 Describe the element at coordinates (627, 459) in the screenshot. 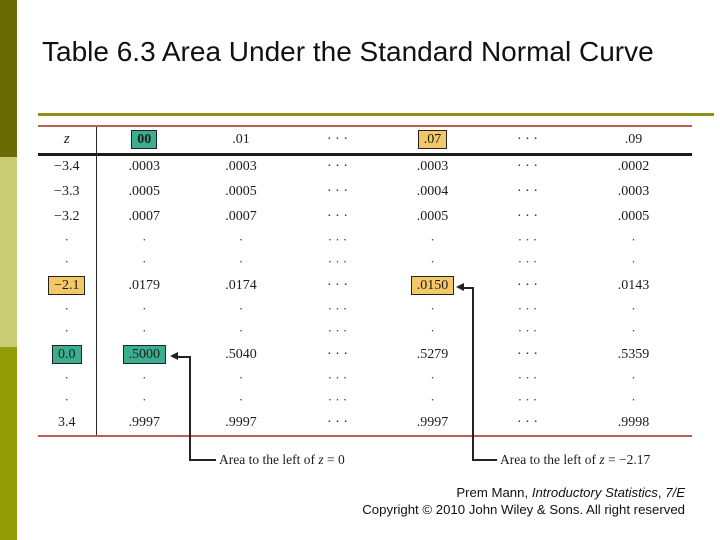

I see `callout-text: = −2.17` at that location.